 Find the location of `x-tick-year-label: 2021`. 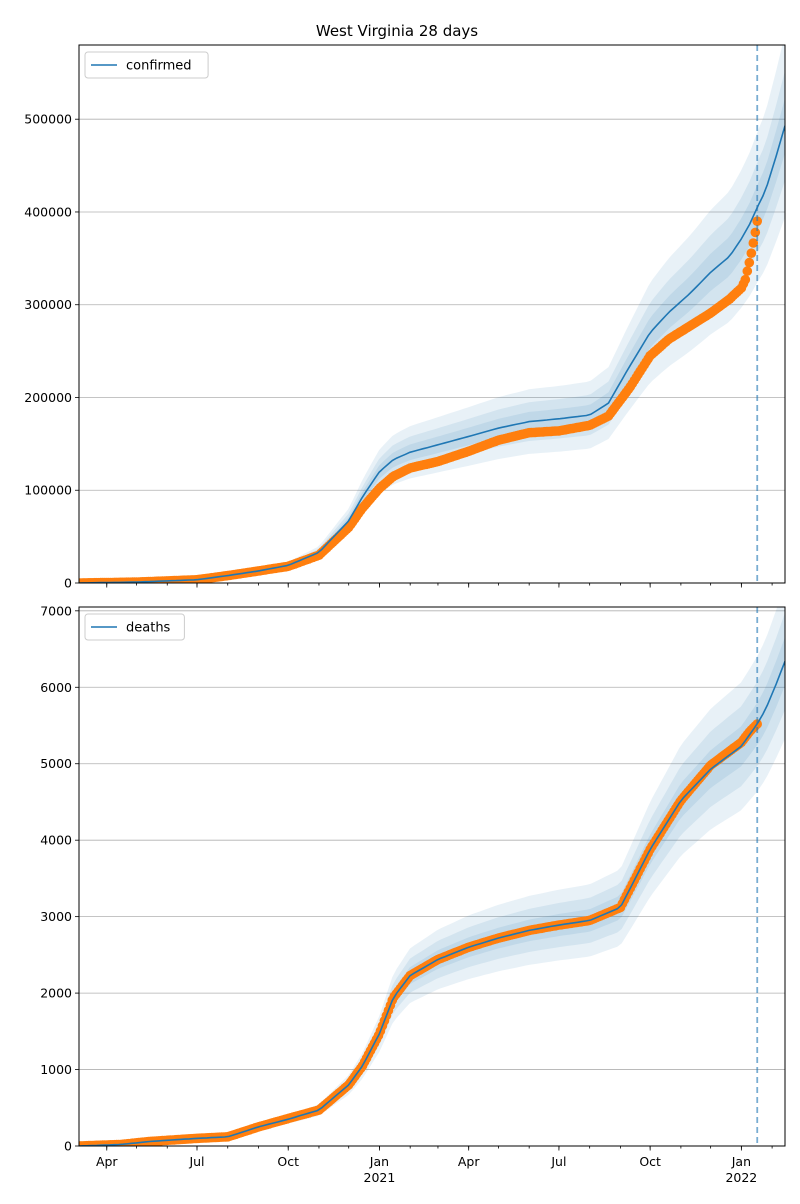

x-tick-year-label: 2021 is located at coordinates (380, 1177).